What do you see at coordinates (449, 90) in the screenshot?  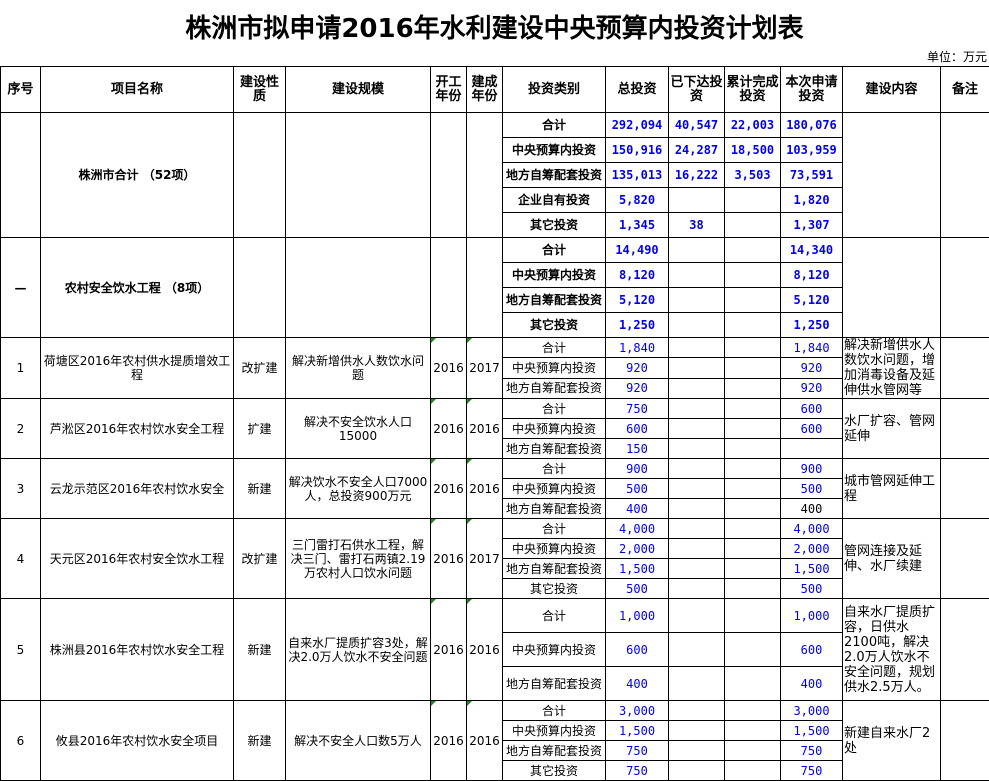 I see `header-start-year: 开工年份` at bounding box center [449, 90].